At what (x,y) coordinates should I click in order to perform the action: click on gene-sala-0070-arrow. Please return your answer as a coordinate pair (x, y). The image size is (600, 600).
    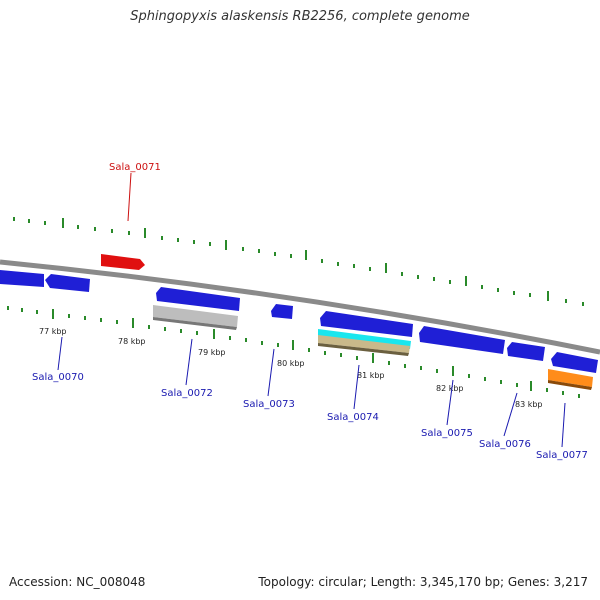
    Looking at the image, I should click on (67, 283).